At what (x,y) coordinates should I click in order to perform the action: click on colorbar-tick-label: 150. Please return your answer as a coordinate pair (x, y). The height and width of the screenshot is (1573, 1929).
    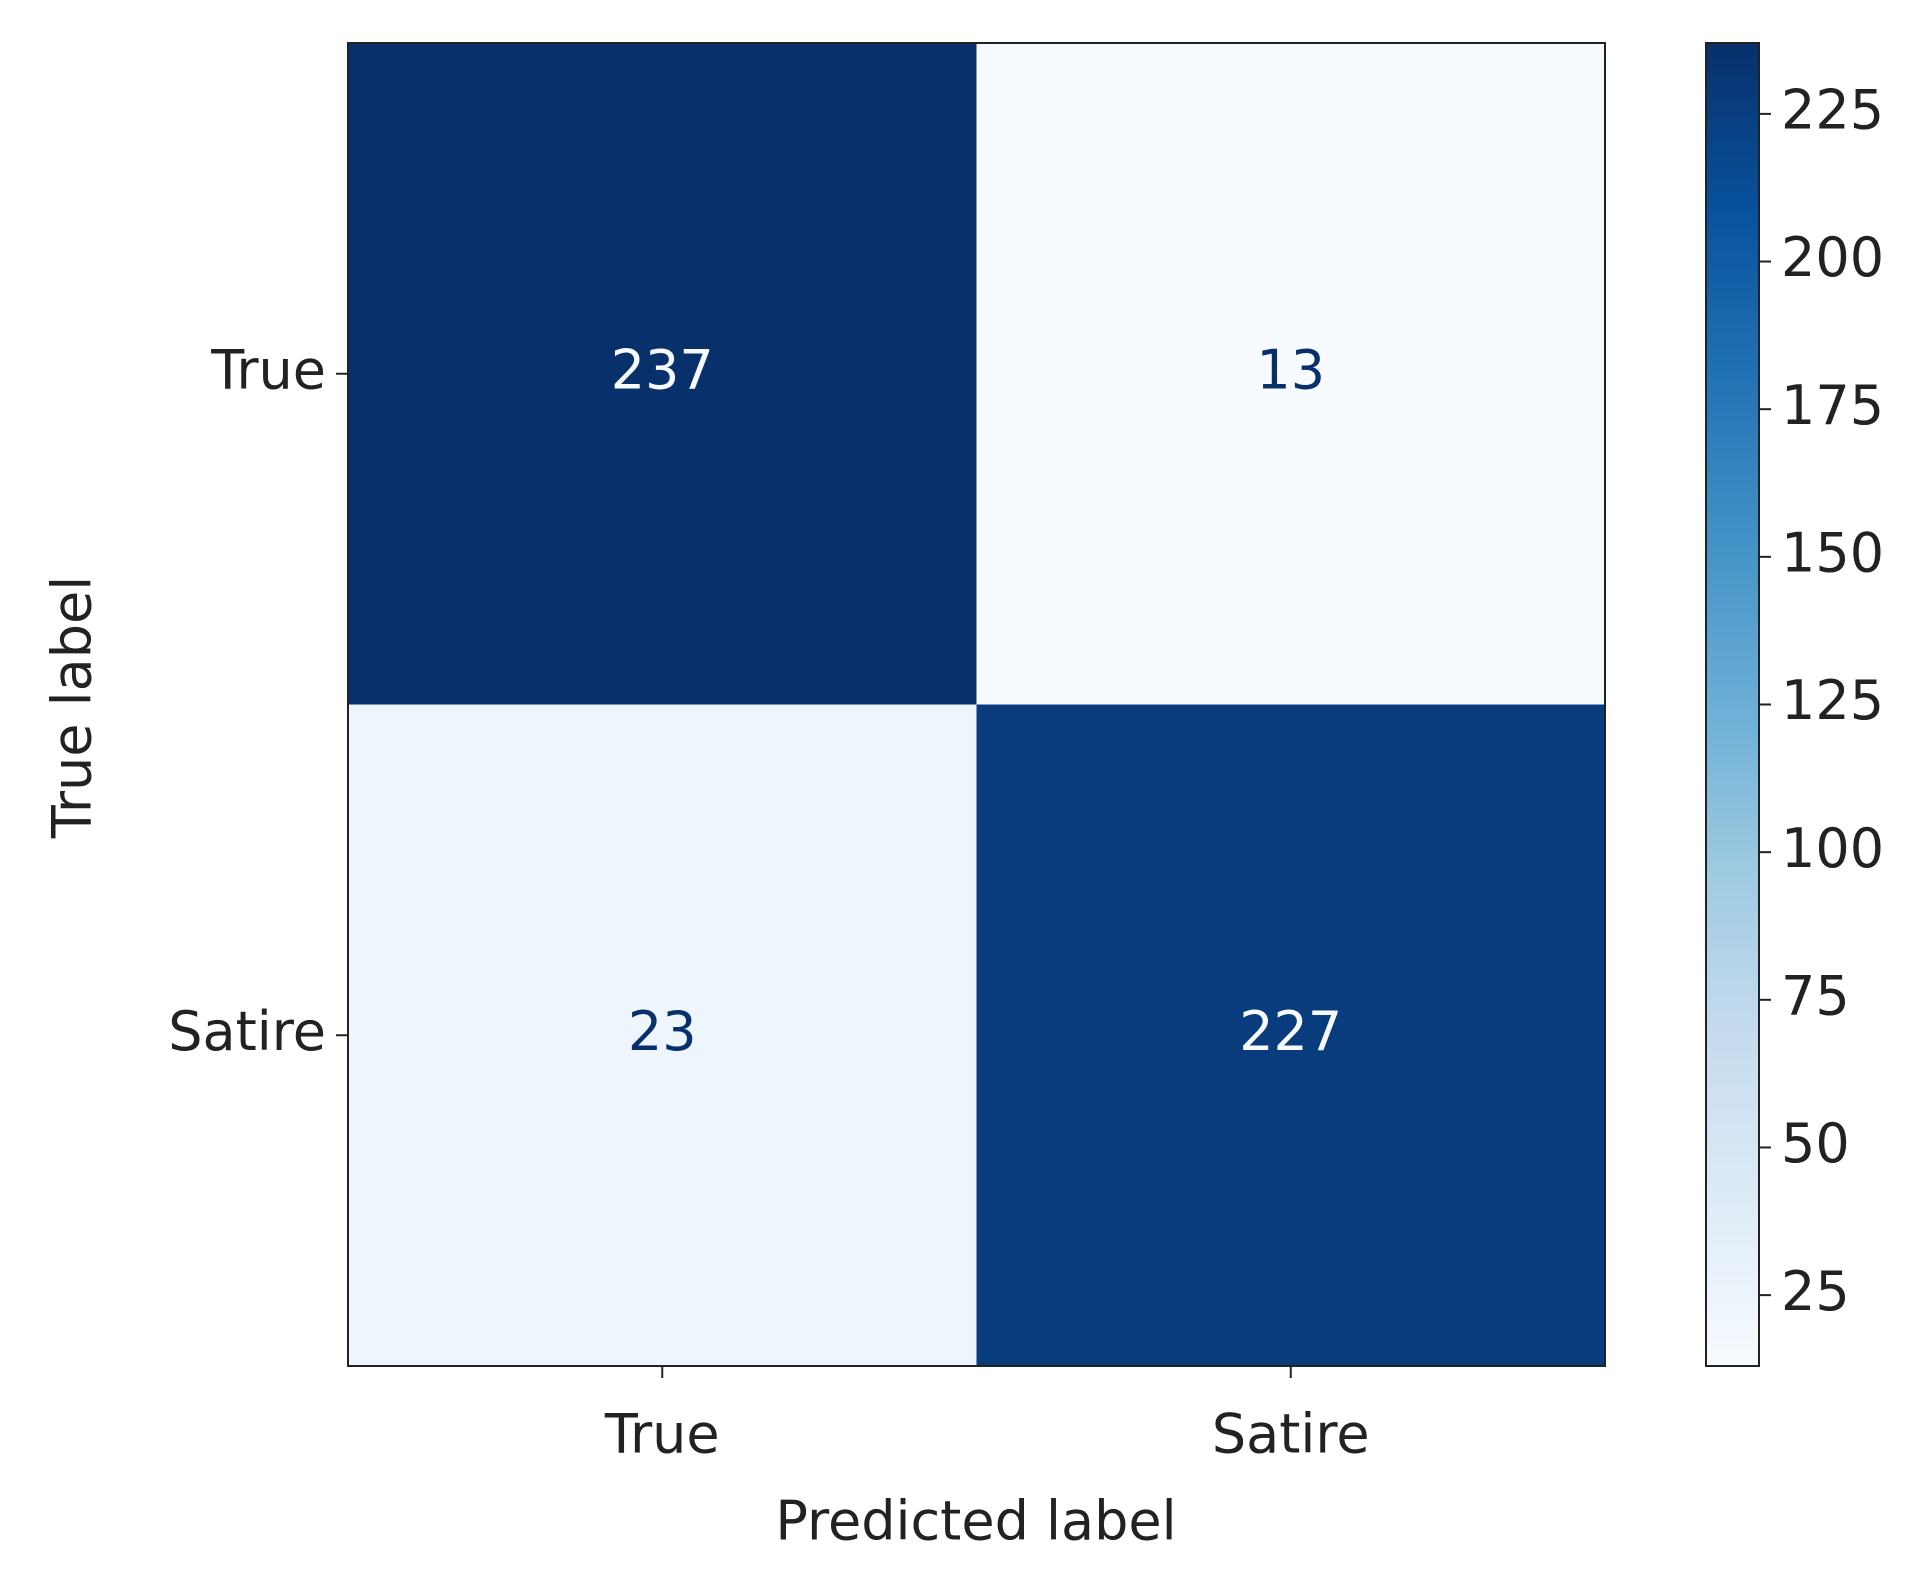
    Looking at the image, I should click on (1832, 552).